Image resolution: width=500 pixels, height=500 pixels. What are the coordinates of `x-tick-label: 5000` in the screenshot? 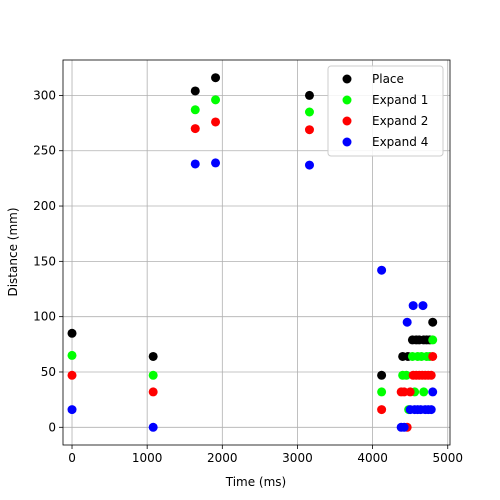 It's located at (447, 458).